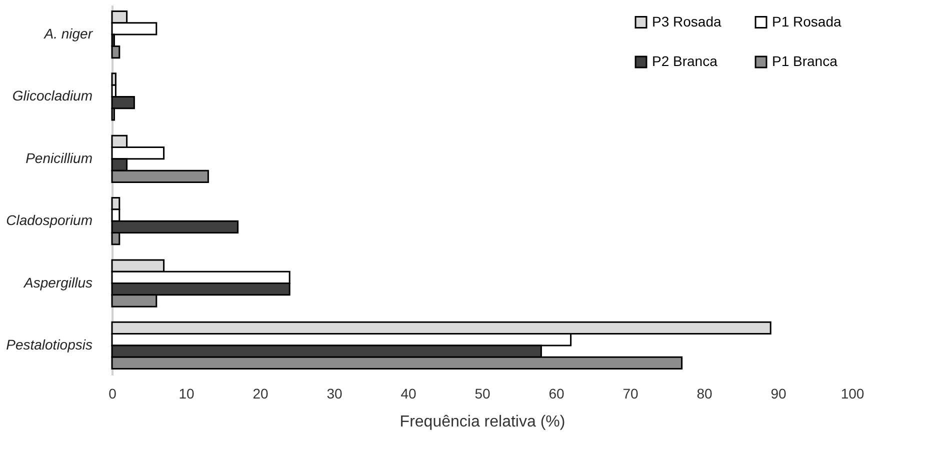 The height and width of the screenshot is (464, 925). I want to click on x-tick-label: 50, so click(482, 394).